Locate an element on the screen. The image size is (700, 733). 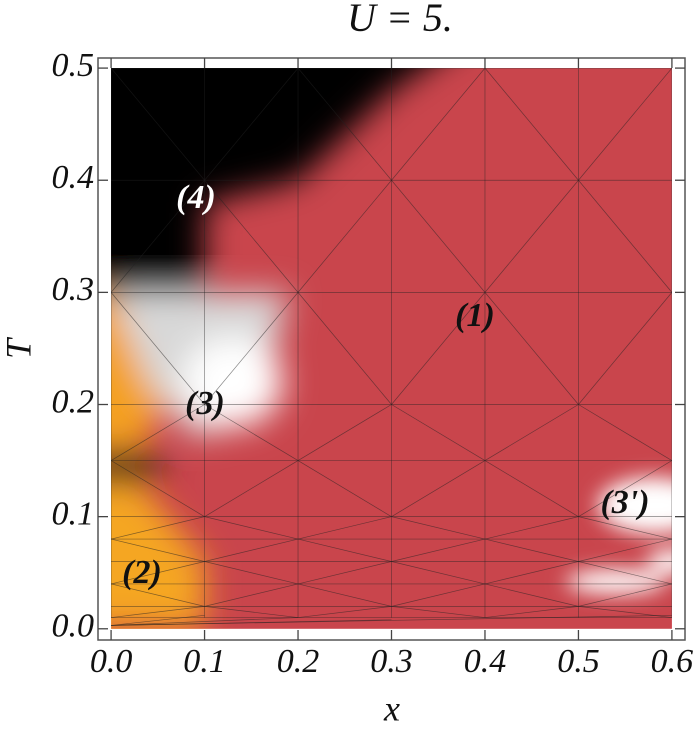
x-tick-label: 0.6 is located at coordinates (672, 661).